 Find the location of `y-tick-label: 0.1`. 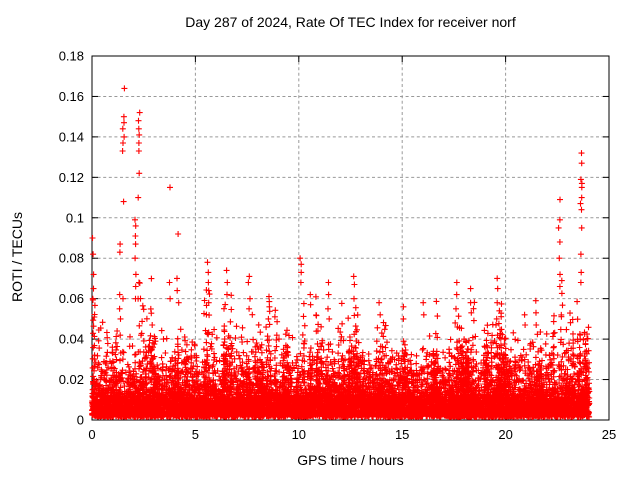

y-tick-label: 0.1 is located at coordinates (75, 217).